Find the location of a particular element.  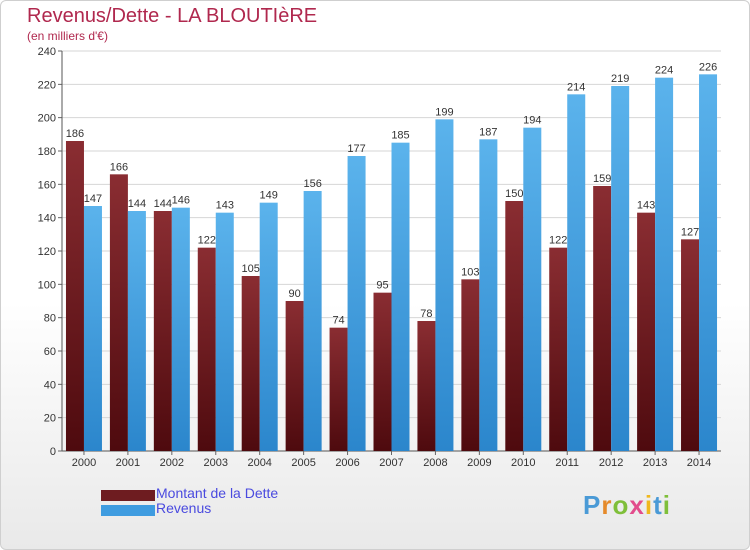

y-tick-label: 20 is located at coordinates (50, 419).